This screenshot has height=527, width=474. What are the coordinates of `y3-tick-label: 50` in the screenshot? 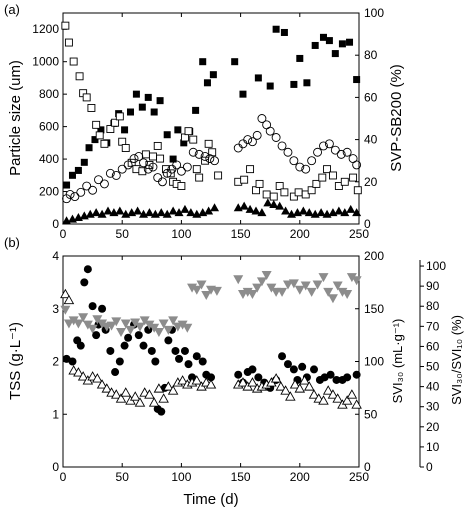 It's located at (433, 367).